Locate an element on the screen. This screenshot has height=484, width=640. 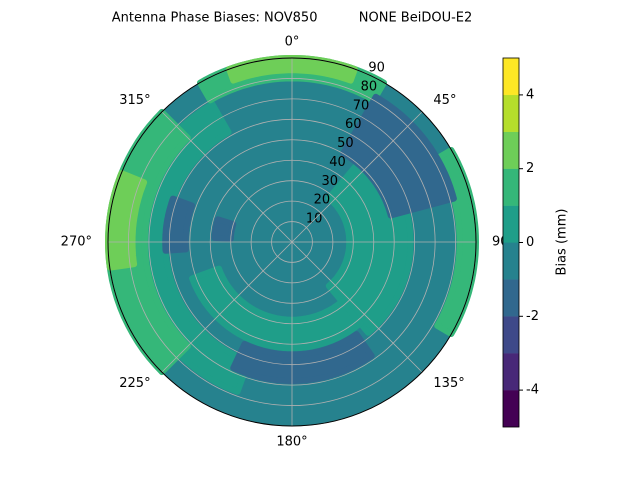
theta-tick-label: 45° is located at coordinates (444, 100).